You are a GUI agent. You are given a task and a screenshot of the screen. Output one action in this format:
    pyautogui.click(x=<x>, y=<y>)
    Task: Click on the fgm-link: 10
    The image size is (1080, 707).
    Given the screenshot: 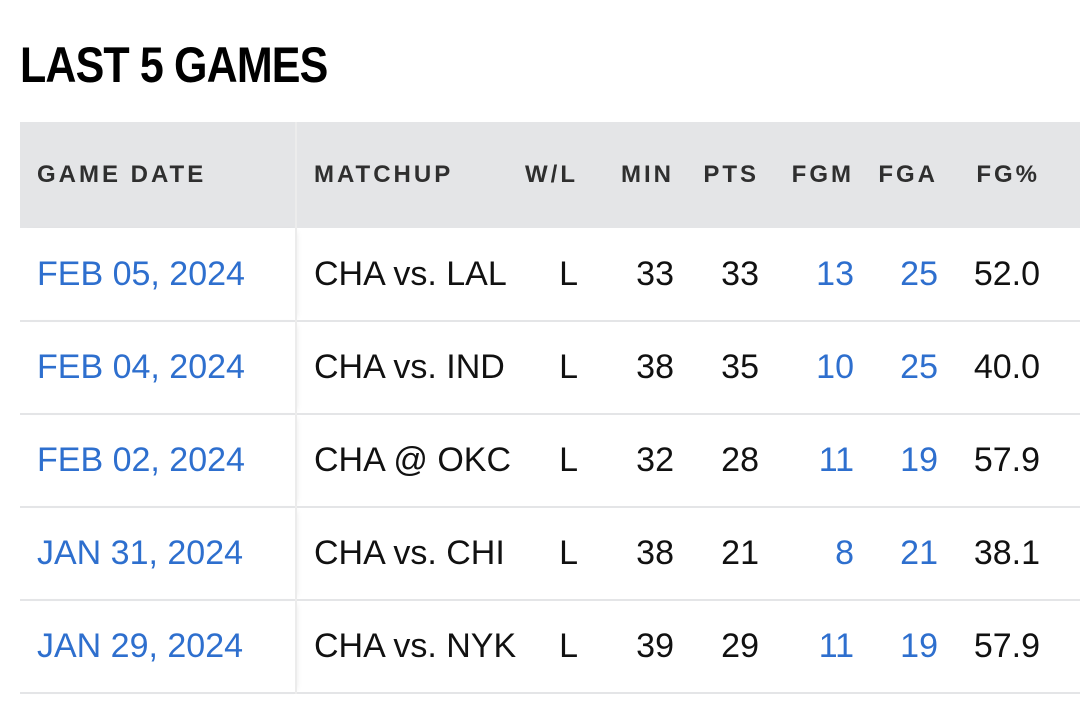 What is the action you would take?
    pyautogui.click(x=835, y=367)
    